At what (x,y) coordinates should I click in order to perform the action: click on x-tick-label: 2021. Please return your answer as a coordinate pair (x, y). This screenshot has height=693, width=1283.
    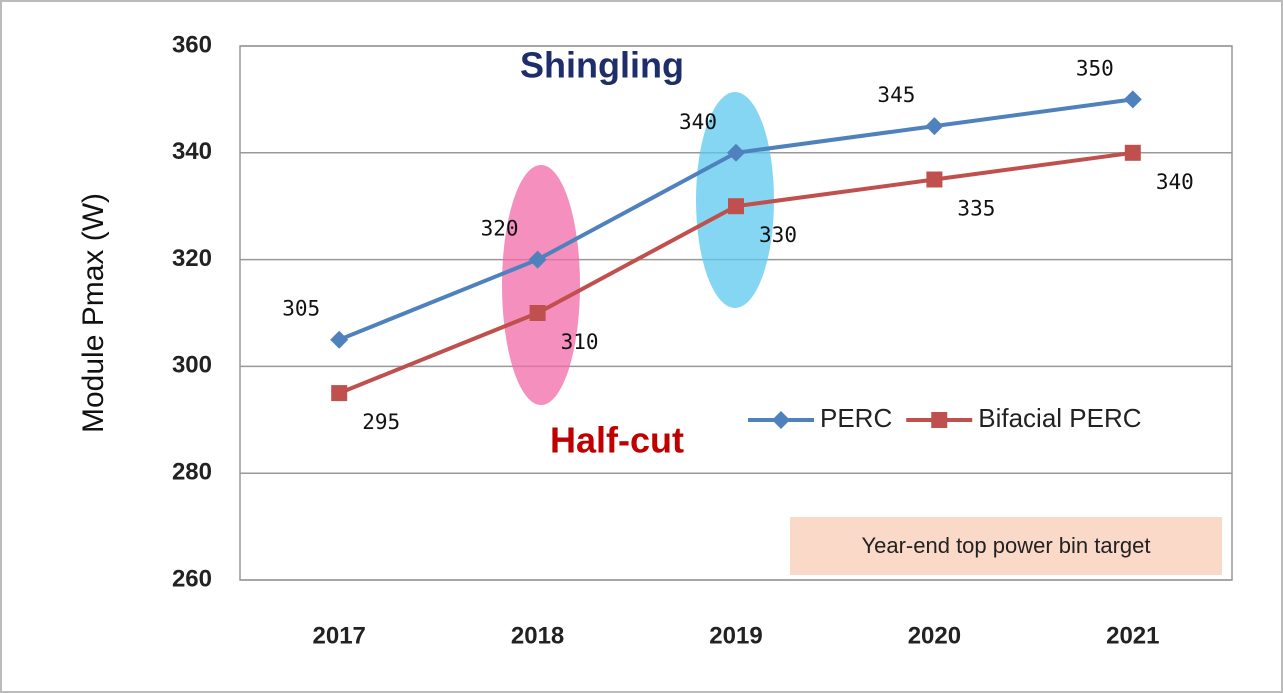
    Looking at the image, I should click on (1132, 635).